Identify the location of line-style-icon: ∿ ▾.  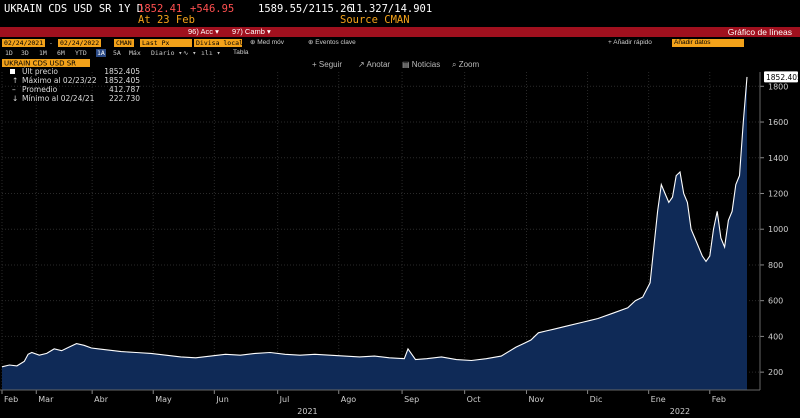
(190, 53).